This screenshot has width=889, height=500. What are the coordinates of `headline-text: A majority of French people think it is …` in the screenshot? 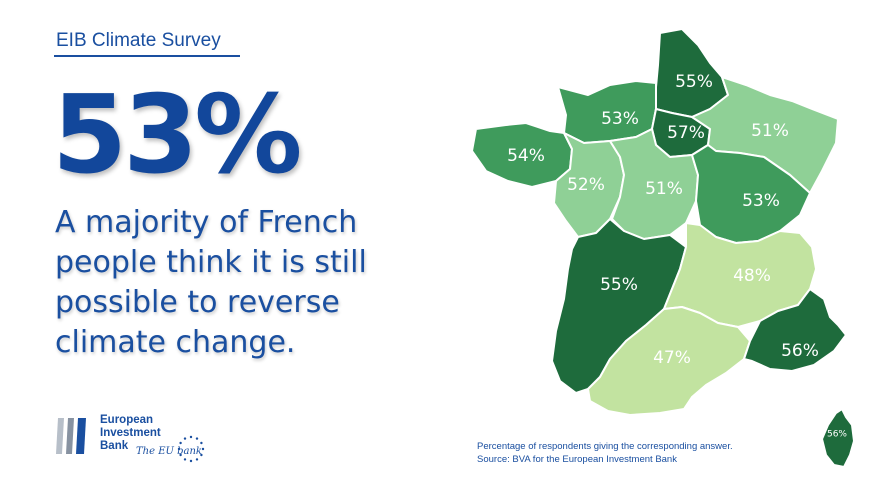 It's located at (211, 282).